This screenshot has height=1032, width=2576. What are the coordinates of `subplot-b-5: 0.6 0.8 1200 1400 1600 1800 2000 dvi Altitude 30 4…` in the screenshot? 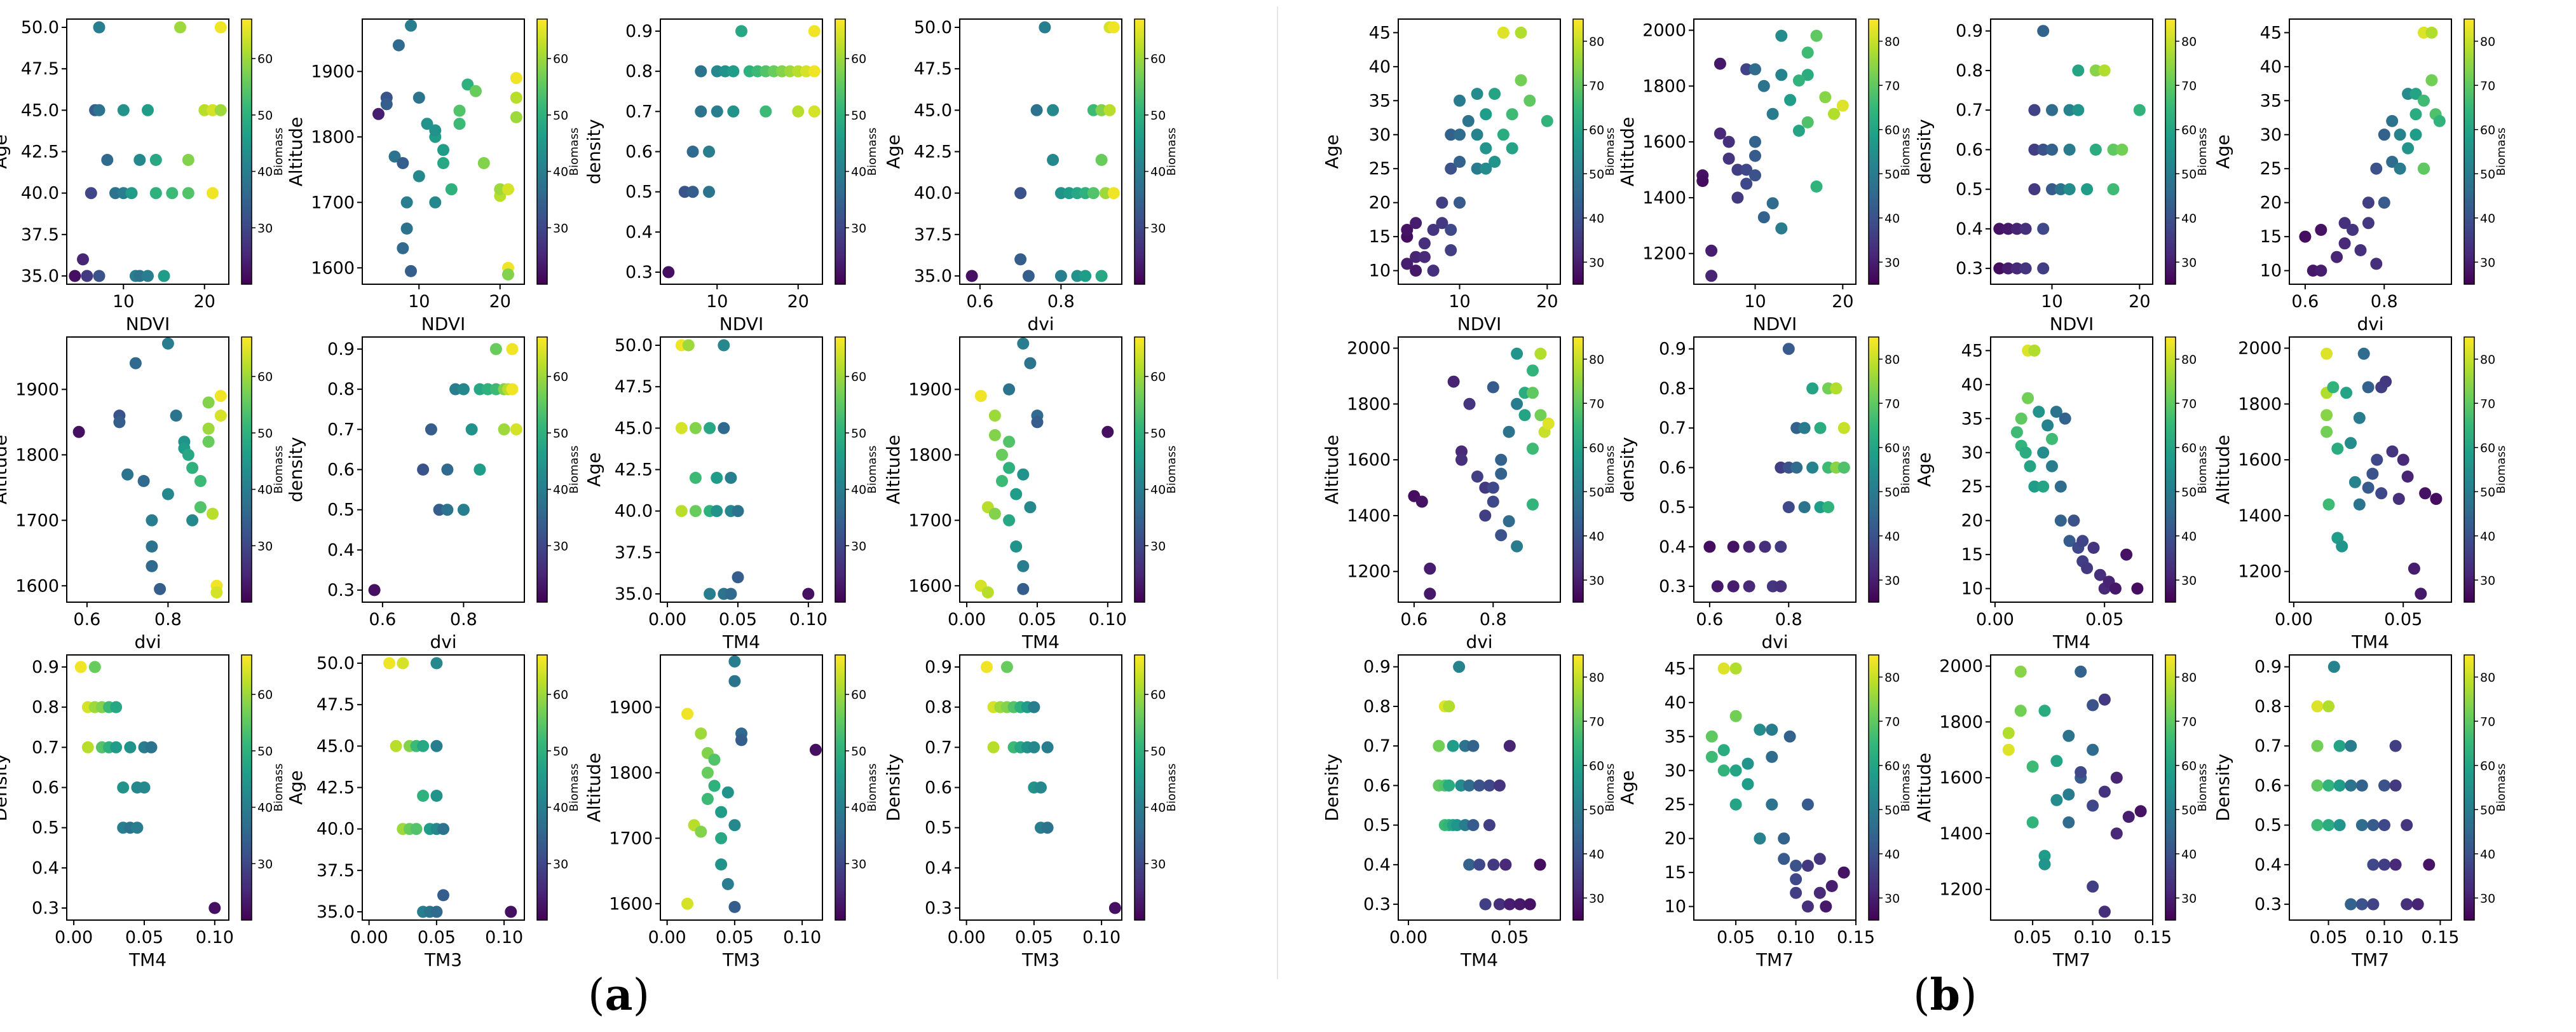 It's located at (1469, 494).